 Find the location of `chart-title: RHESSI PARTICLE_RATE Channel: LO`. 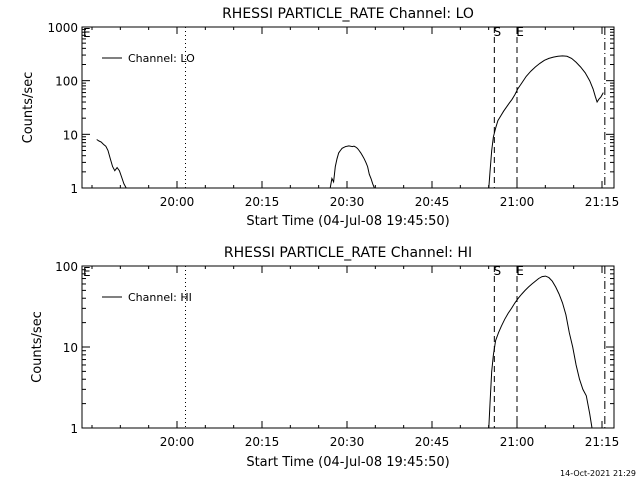

chart-title: RHESSI PARTICLE_RATE Channel: LO is located at coordinates (348, 14).